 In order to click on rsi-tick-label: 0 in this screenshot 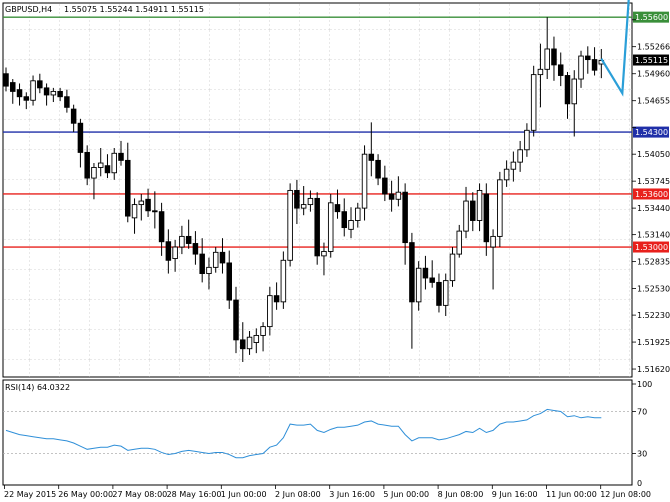, I will do `click(639, 483)`.